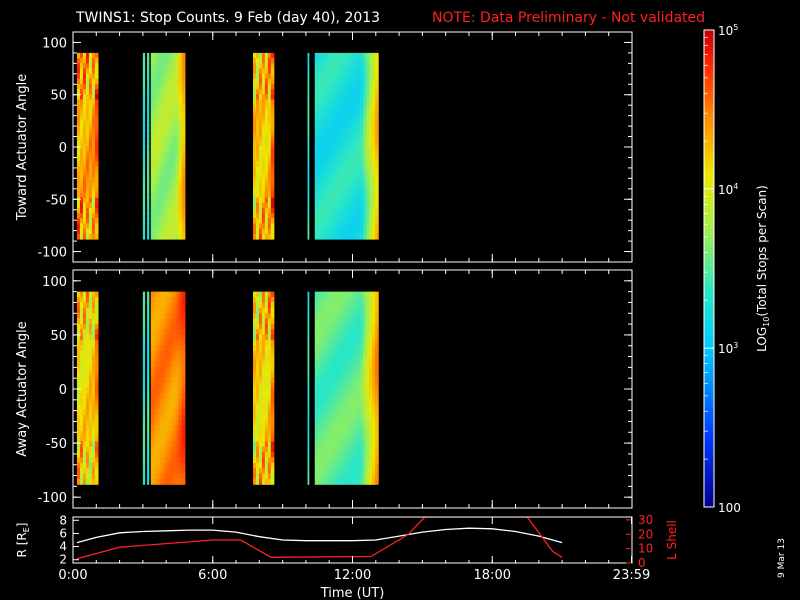 This screenshot has height=600, width=800. What do you see at coordinates (631, 575) in the screenshot?
I see `x-tick-label: 23:59` at bounding box center [631, 575].